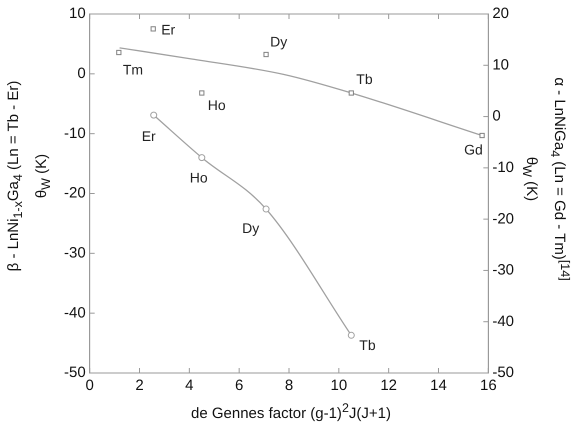 This screenshot has width=572, height=429. What do you see at coordinates (339, 385) in the screenshot?
I see `x-tick-label: 10` at bounding box center [339, 385].